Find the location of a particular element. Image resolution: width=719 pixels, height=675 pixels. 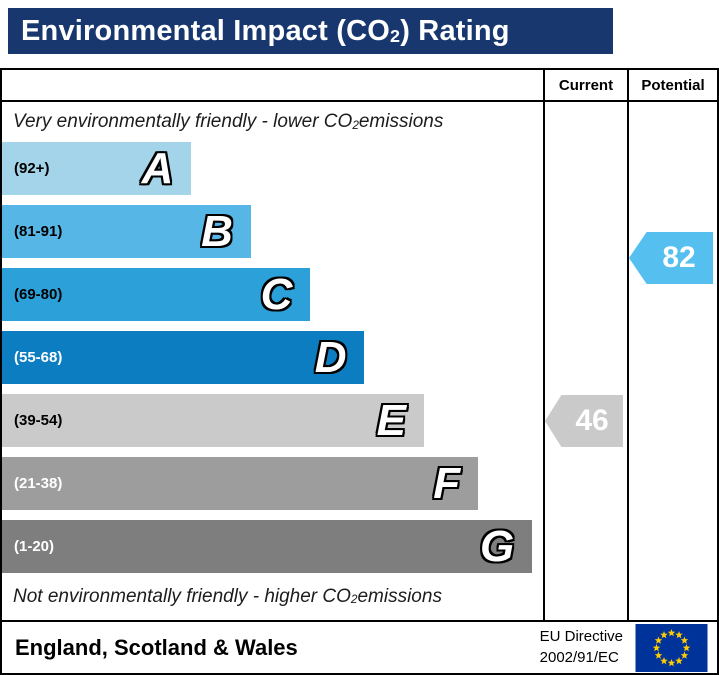

band-bar-e: (39-54) E is located at coordinates (213, 420).